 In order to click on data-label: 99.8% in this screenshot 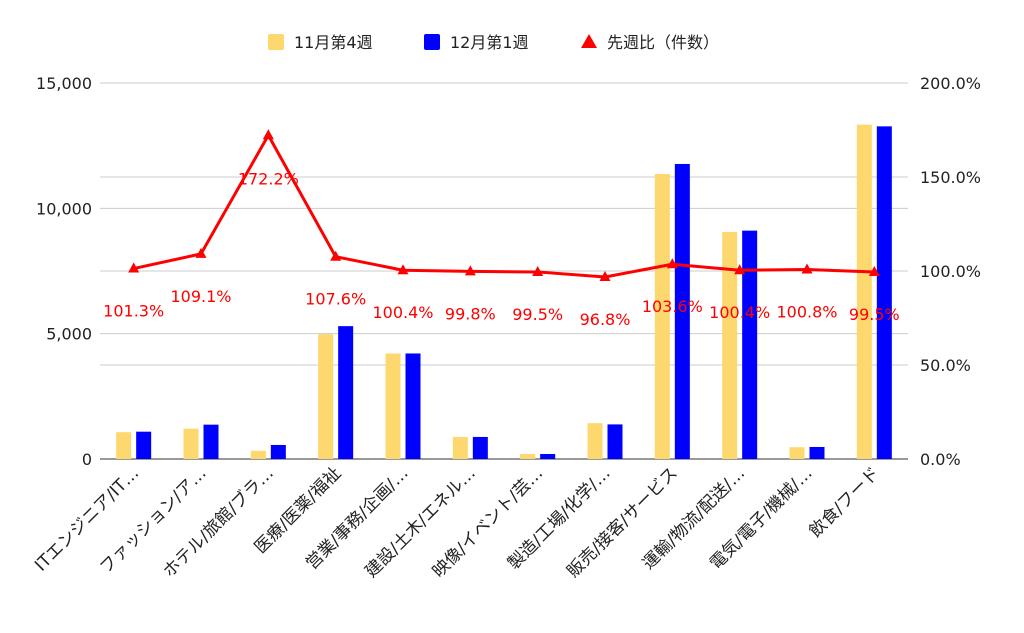, I will do `click(470, 313)`.